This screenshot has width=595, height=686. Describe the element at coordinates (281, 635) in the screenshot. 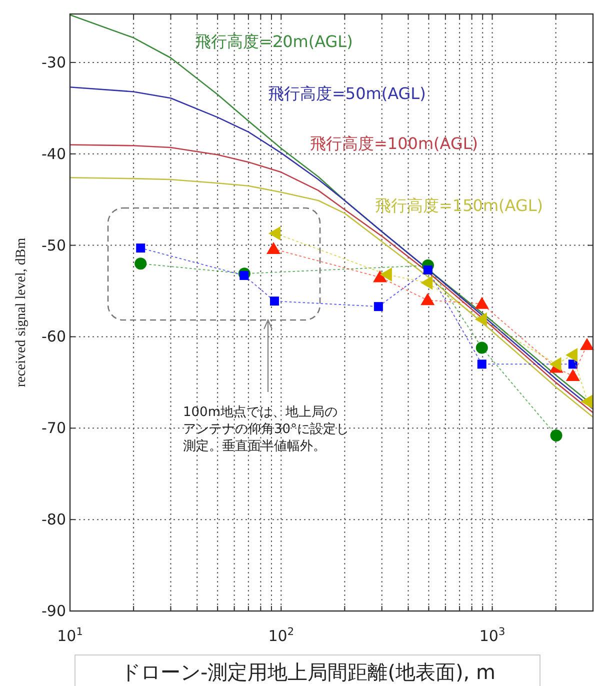

I see `x-tick-label: 10$^{2}$` at that location.